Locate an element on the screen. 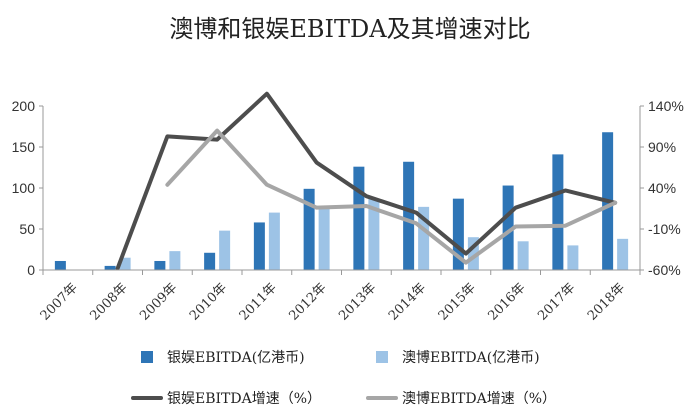 This screenshot has height=417, width=700. x-tick-label: 2017年 is located at coordinates (556, 301).